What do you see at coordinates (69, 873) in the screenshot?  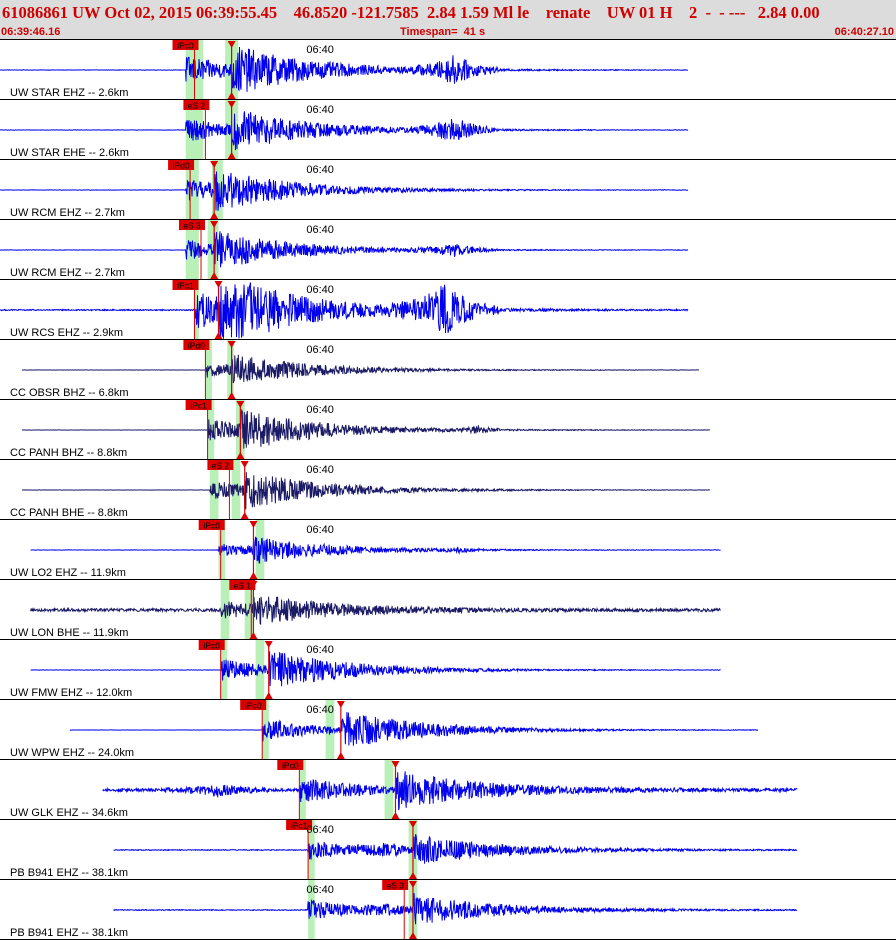 I see `channel-label: PB B941 EHZ -- 38.1km` at bounding box center [69, 873].